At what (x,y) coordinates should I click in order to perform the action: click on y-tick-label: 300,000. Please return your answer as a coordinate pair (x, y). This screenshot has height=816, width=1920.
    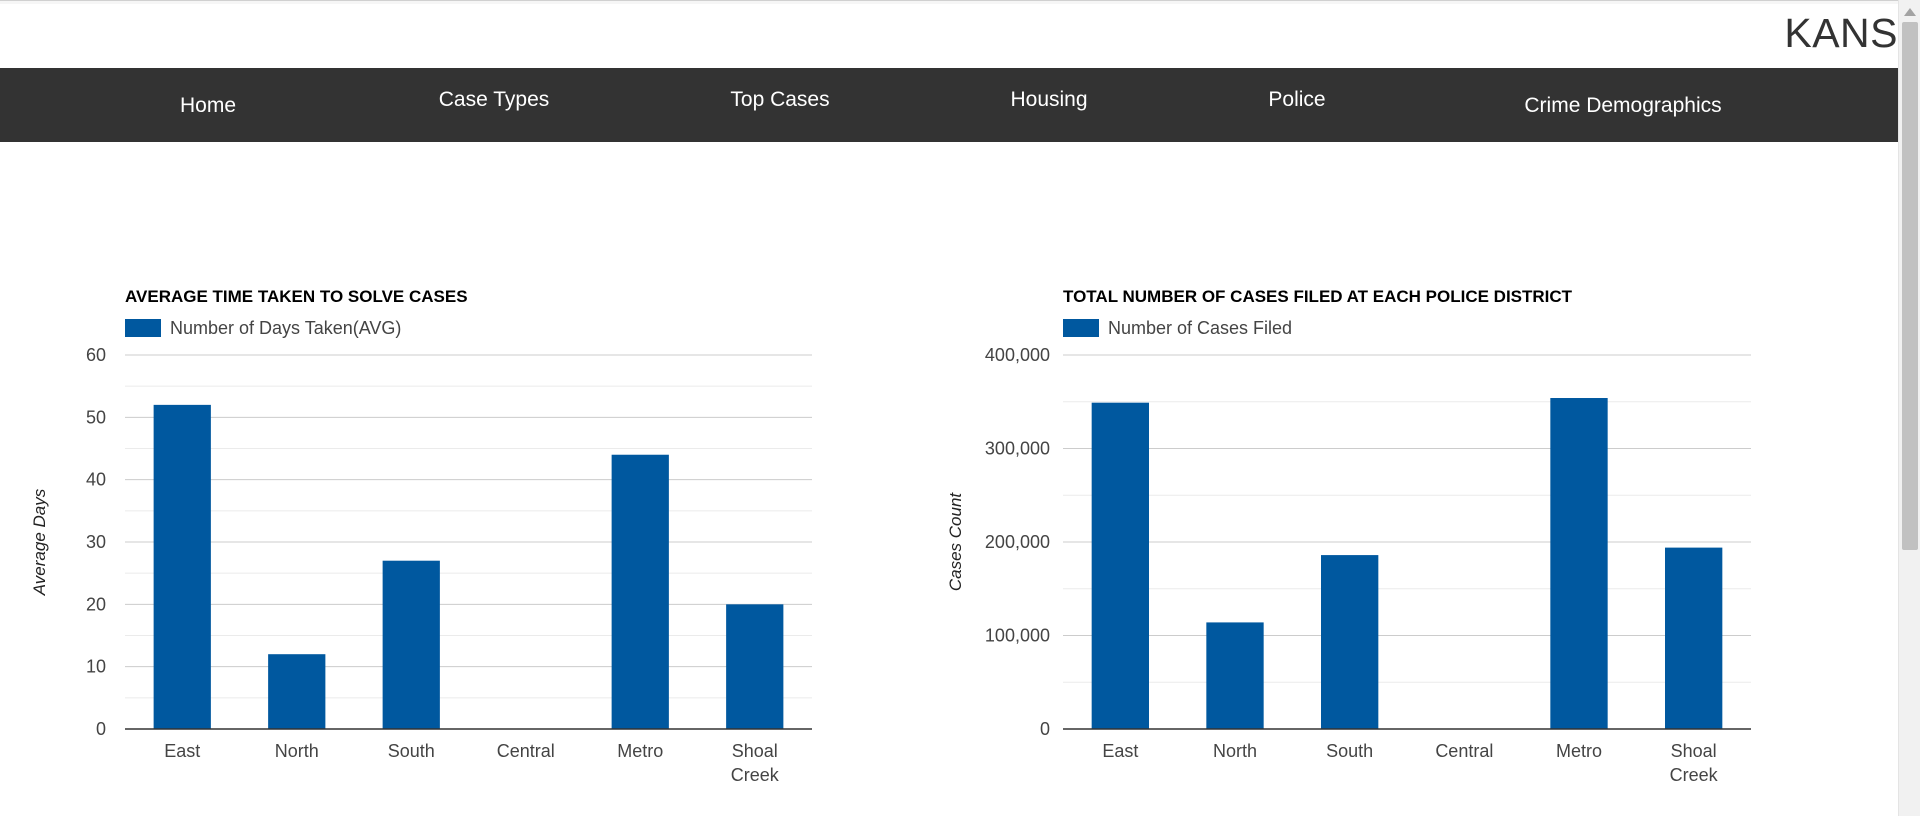
    Looking at the image, I should click on (1017, 449).